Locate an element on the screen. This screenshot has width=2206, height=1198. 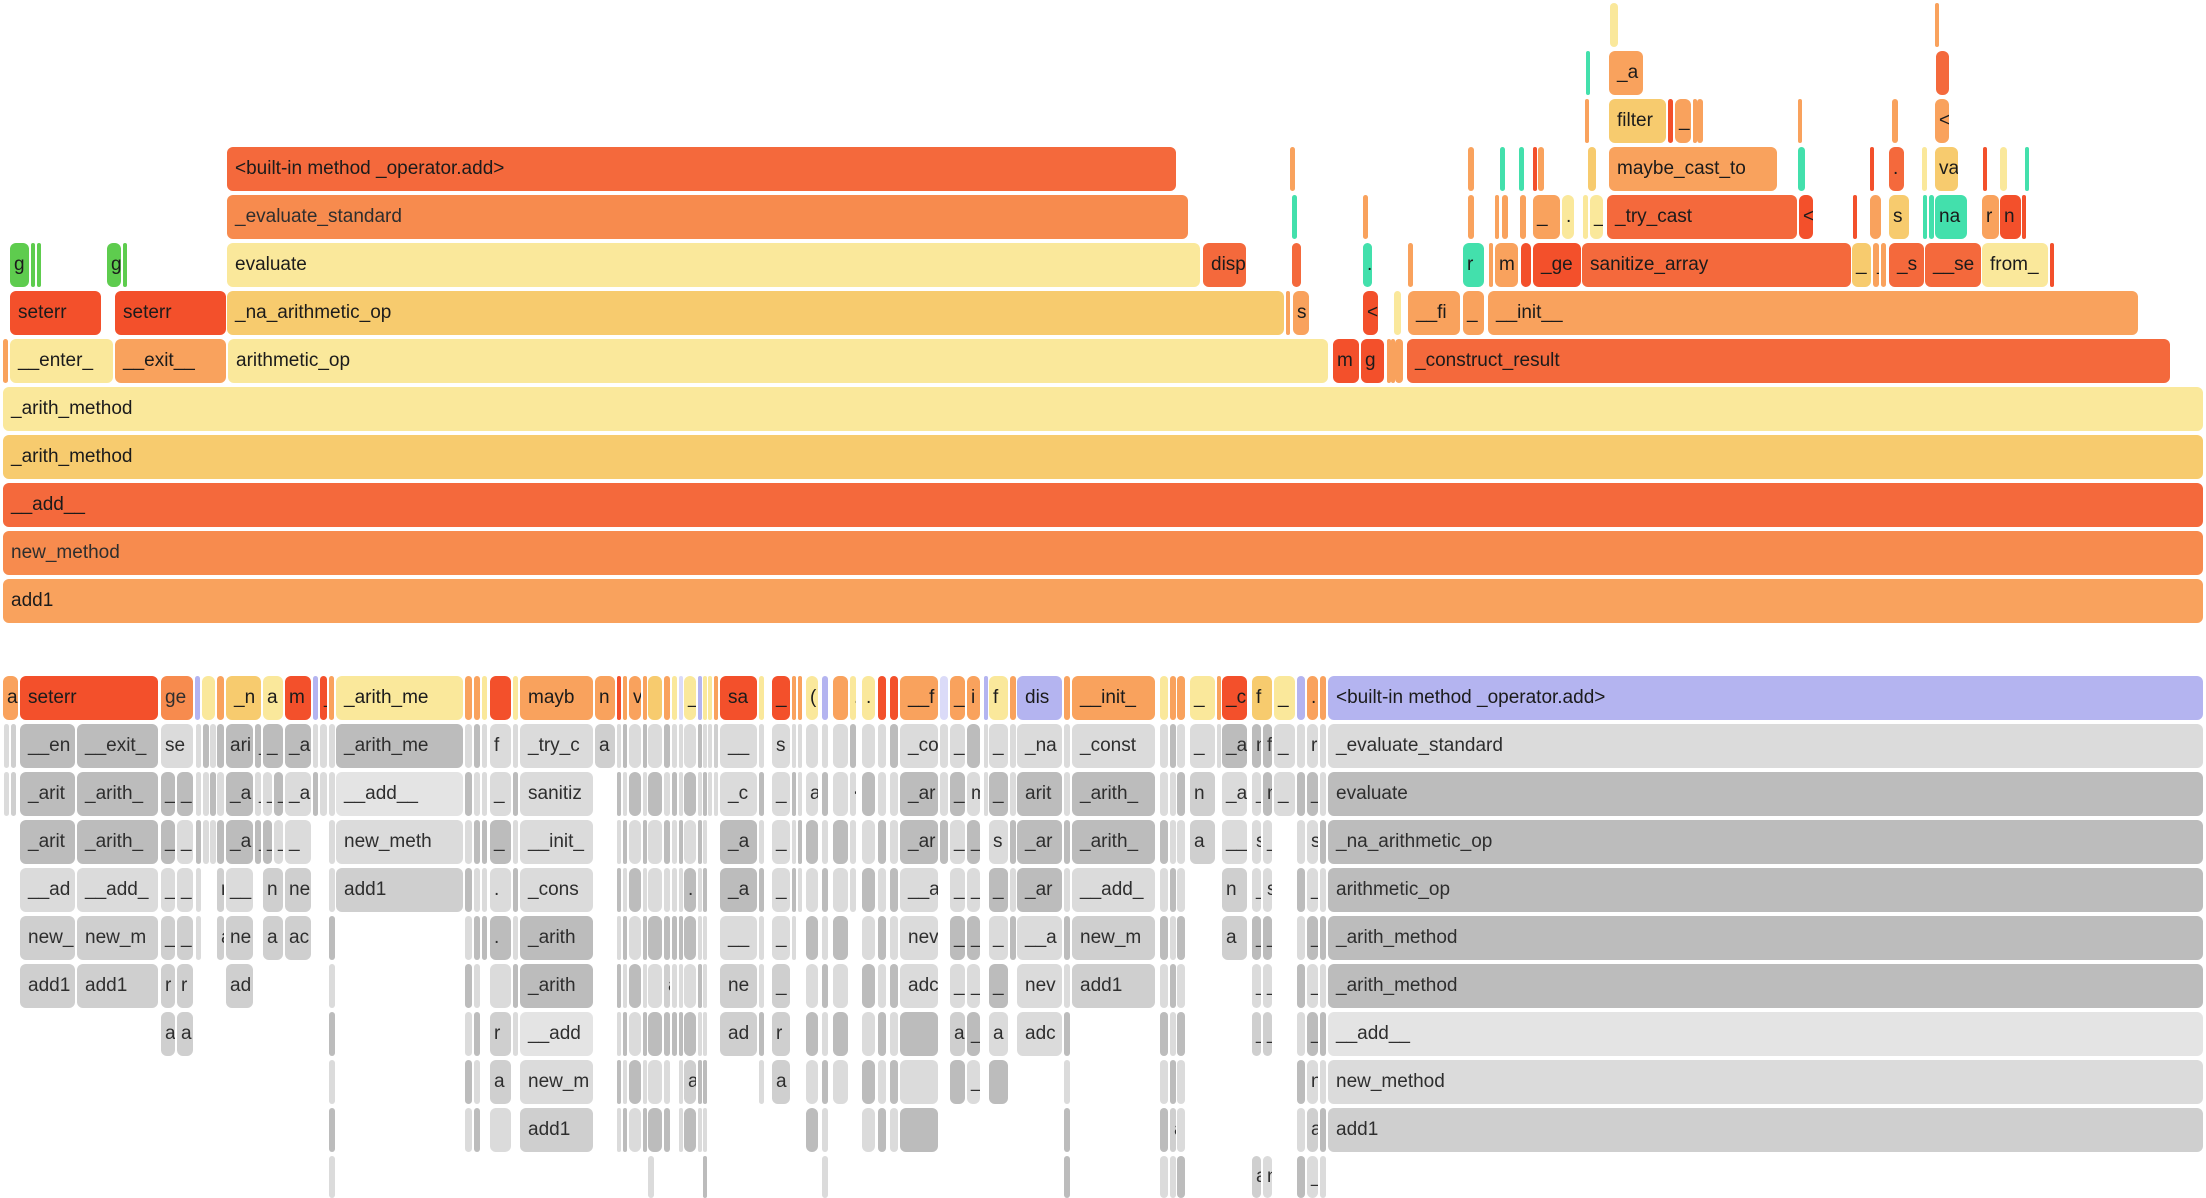
frame-f: f is located at coordinates (500, 746).